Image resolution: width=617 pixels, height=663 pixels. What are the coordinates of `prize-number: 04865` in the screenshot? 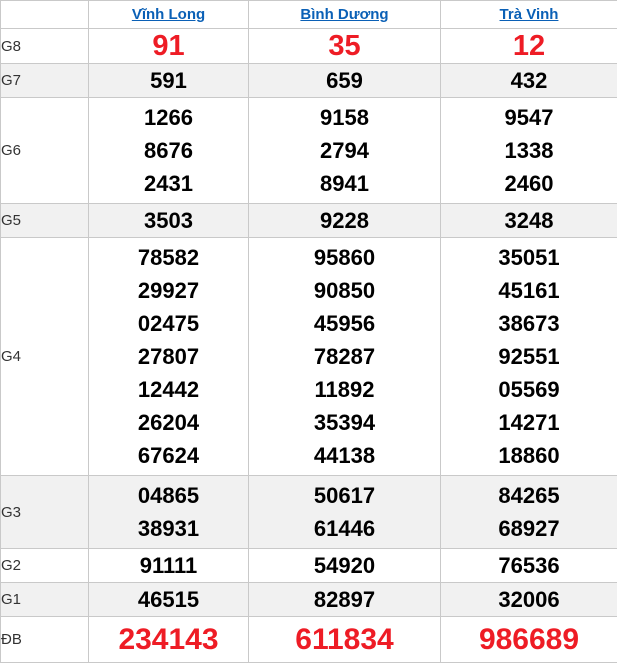 It's located at (168, 495).